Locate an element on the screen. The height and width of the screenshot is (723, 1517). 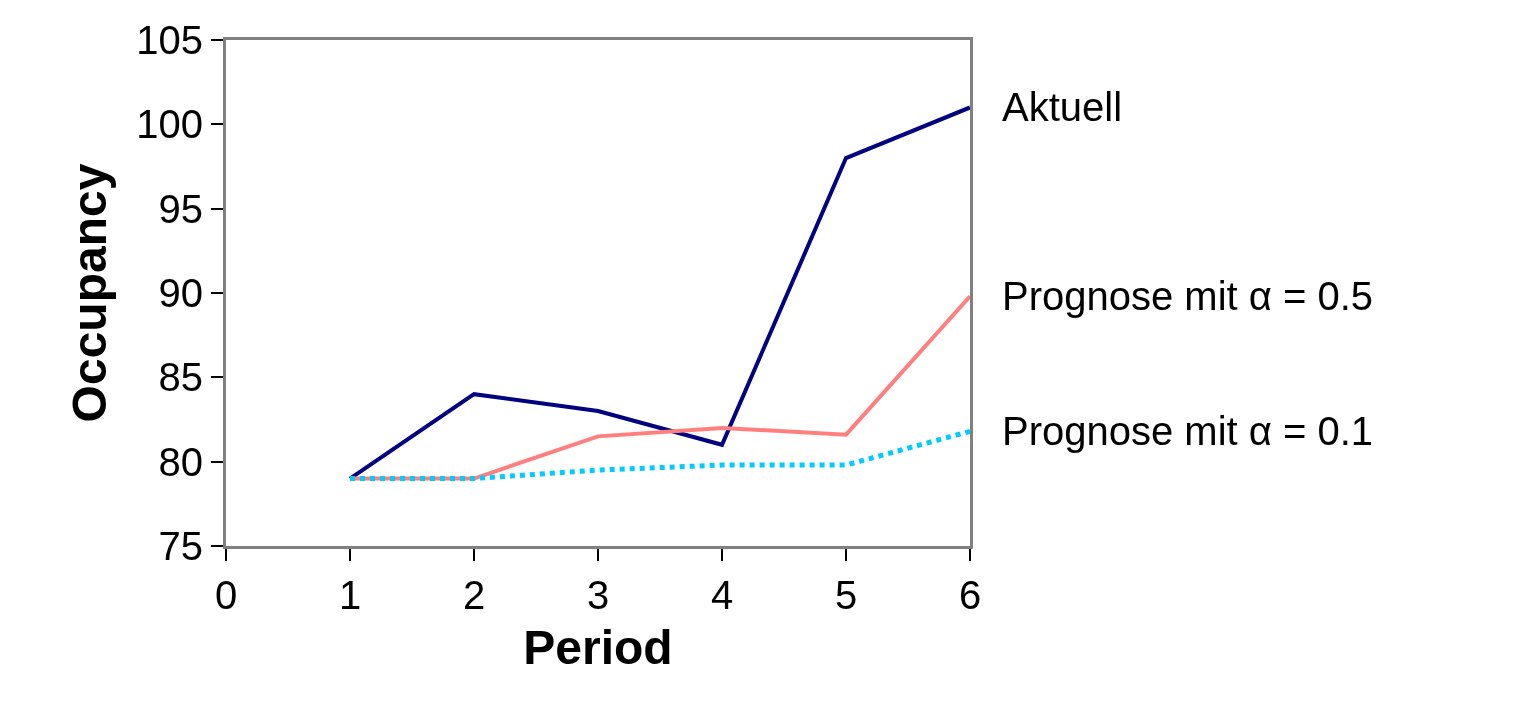
x-tick-label: 2 is located at coordinates (474, 595).